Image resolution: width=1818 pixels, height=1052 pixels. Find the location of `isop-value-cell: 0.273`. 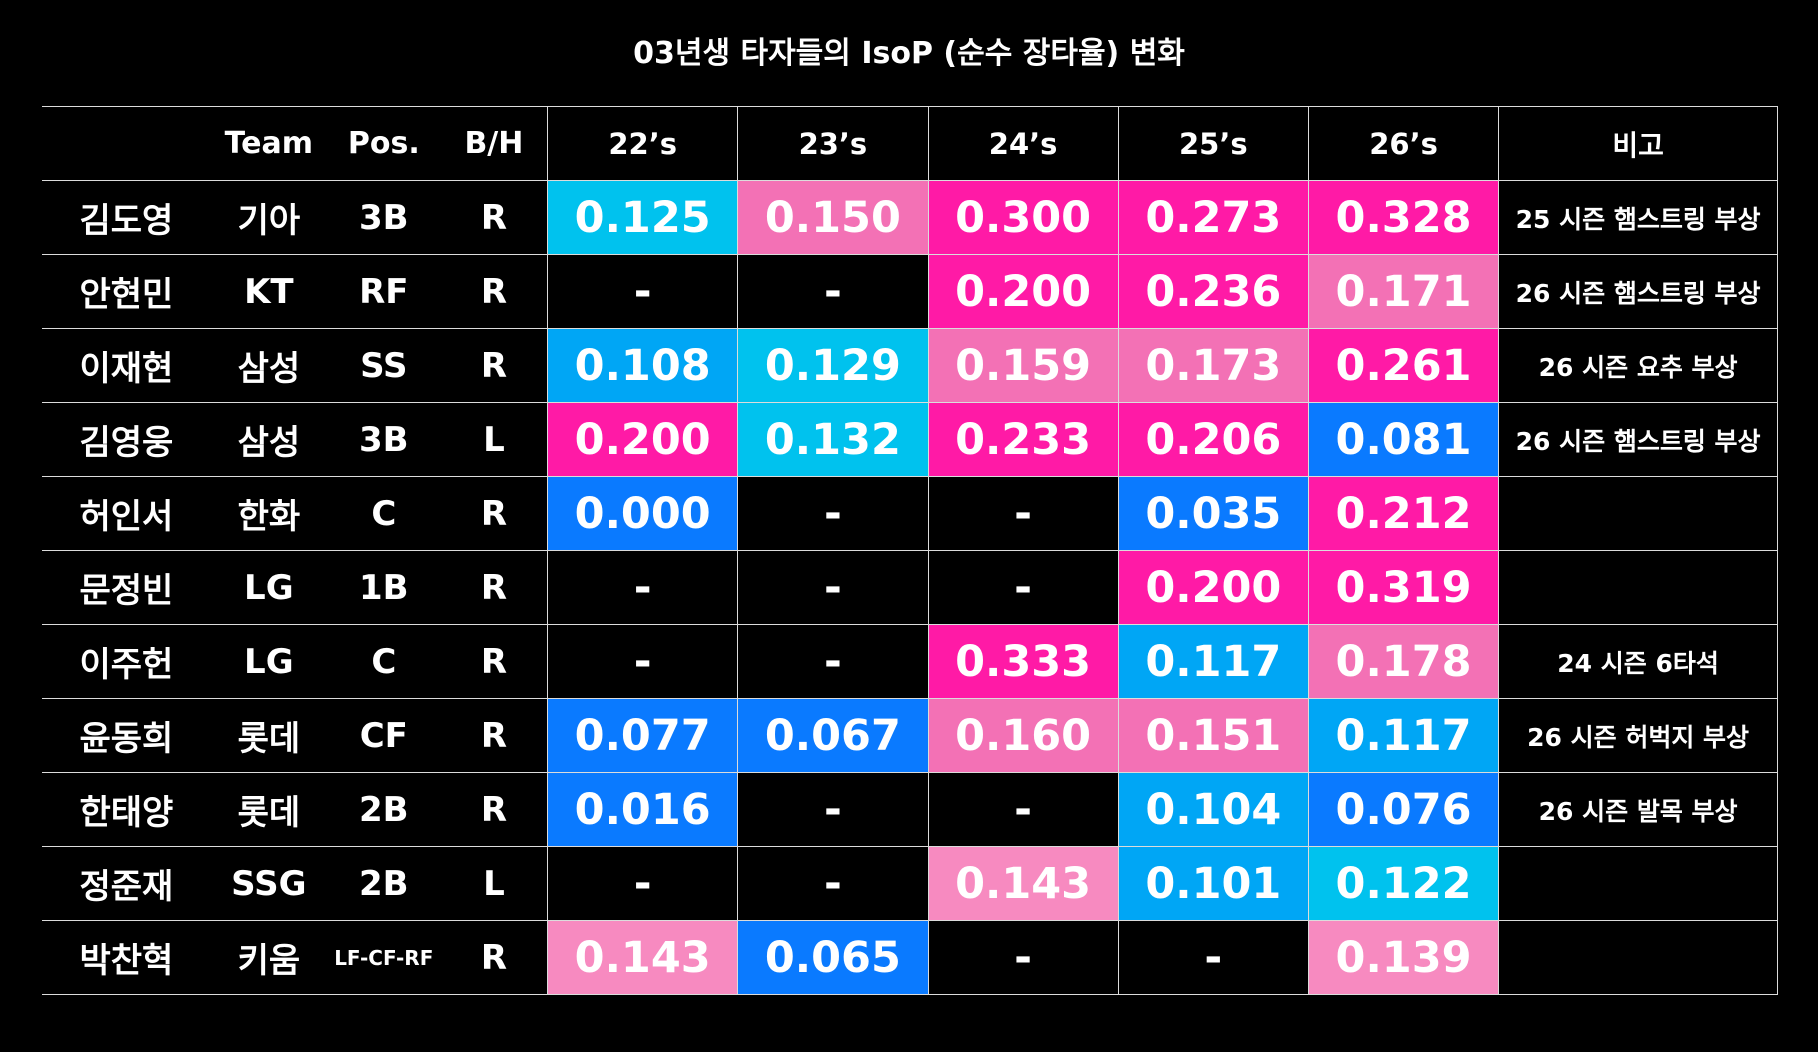

isop-value-cell: 0.273 is located at coordinates (1213, 217).